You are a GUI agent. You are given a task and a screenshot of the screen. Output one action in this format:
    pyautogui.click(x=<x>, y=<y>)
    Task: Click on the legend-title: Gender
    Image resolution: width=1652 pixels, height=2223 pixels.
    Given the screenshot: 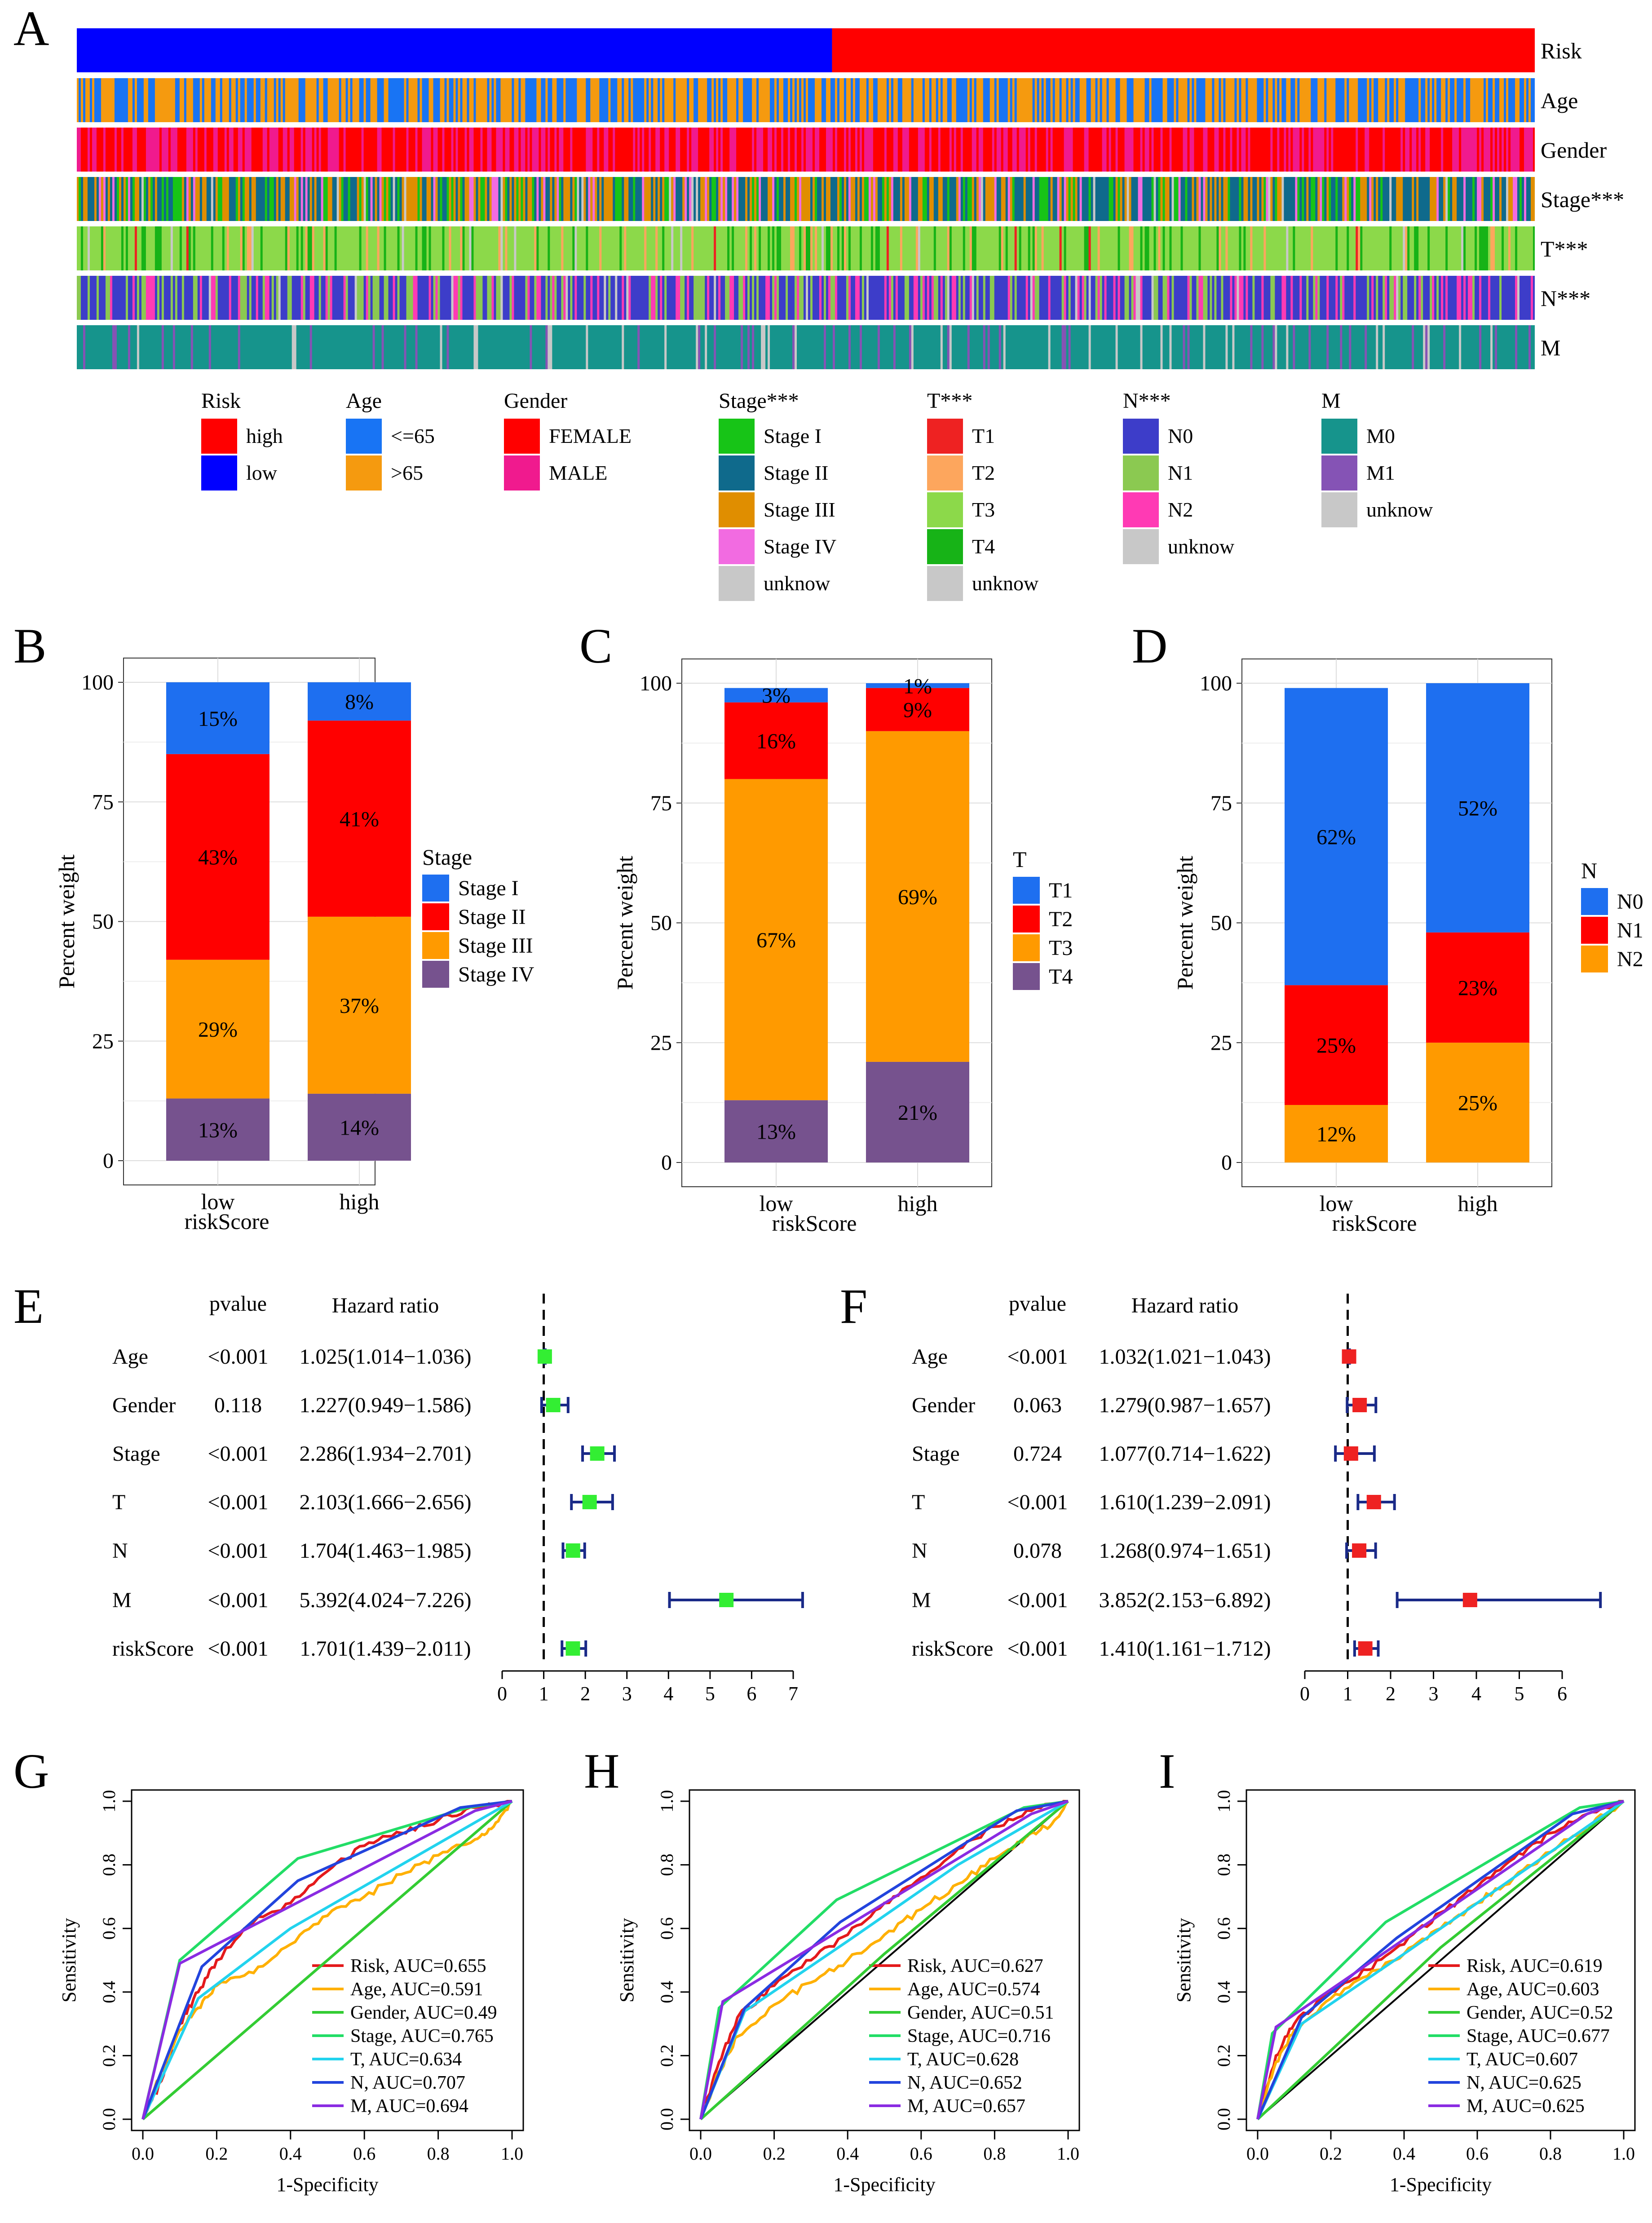 What is the action you would take?
    pyautogui.click(x=535, y=401)
    